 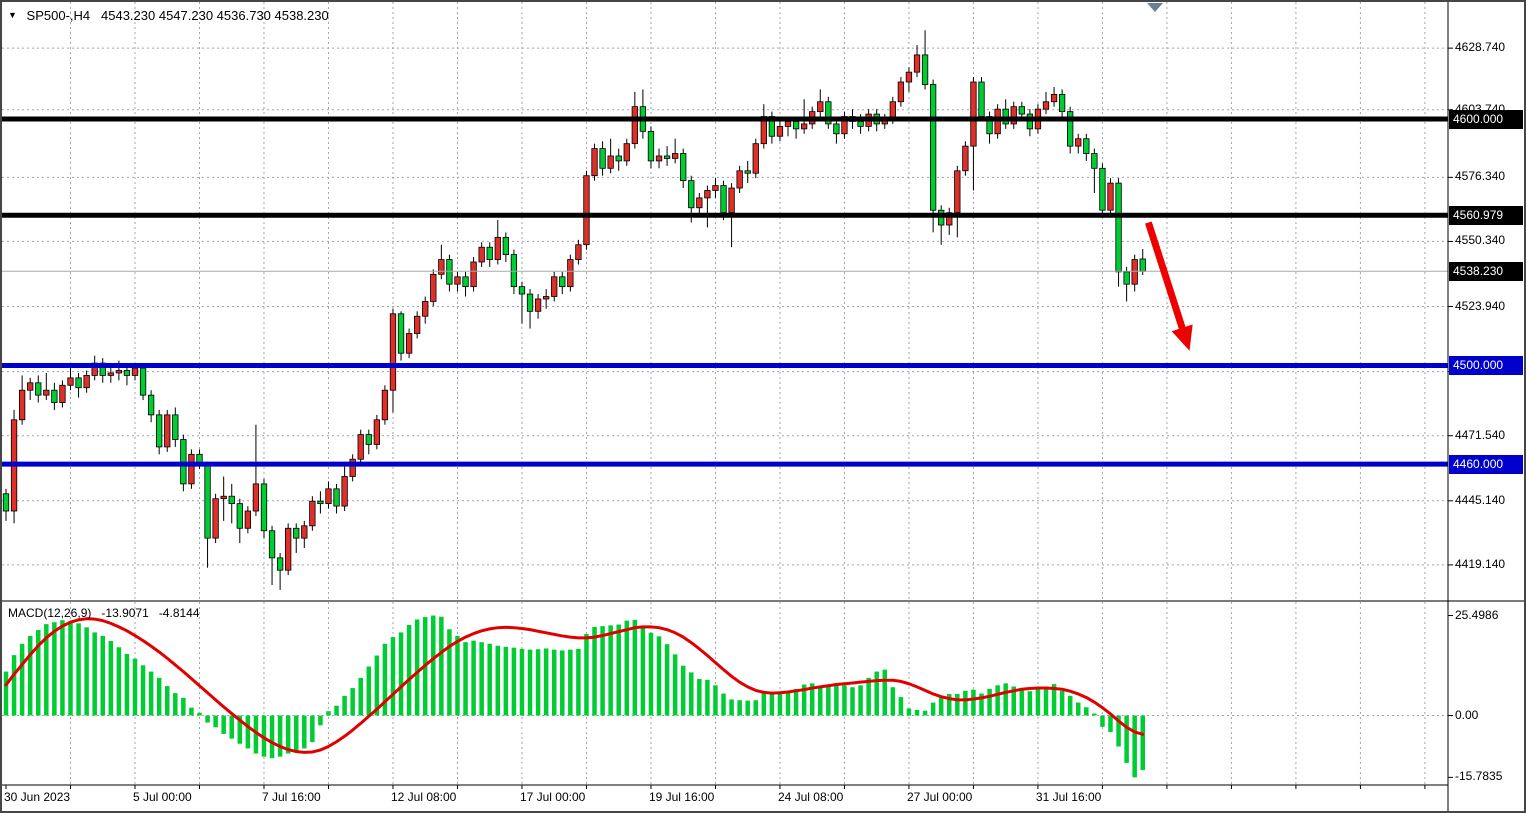 What do you see at coordinates (423, 797) in the screenshot?
I see `time-axis-label: 12 Jul 08:00` at bounding box center [423, 797].